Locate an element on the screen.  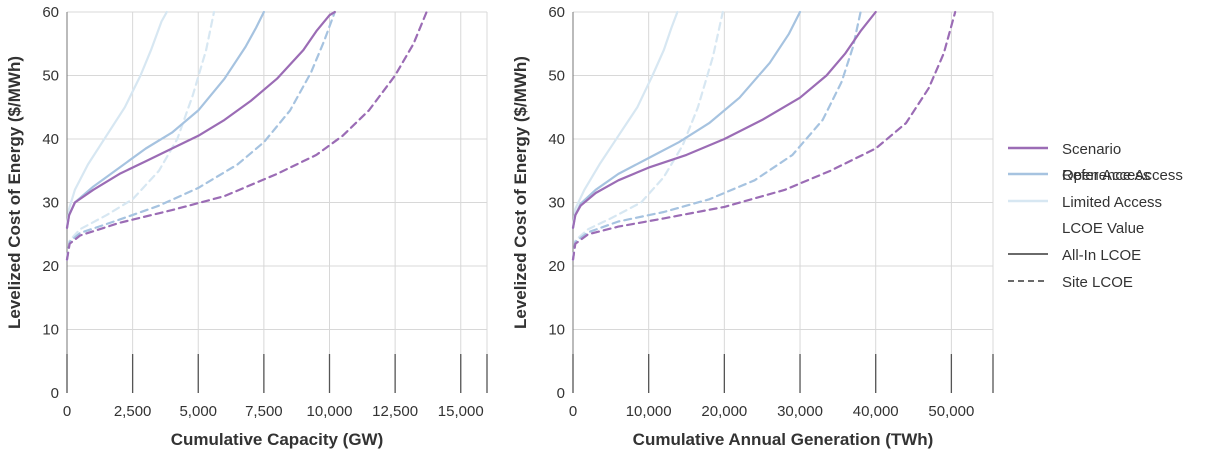
x-tick-label: 12,500 is located at coordinates (395, 411).